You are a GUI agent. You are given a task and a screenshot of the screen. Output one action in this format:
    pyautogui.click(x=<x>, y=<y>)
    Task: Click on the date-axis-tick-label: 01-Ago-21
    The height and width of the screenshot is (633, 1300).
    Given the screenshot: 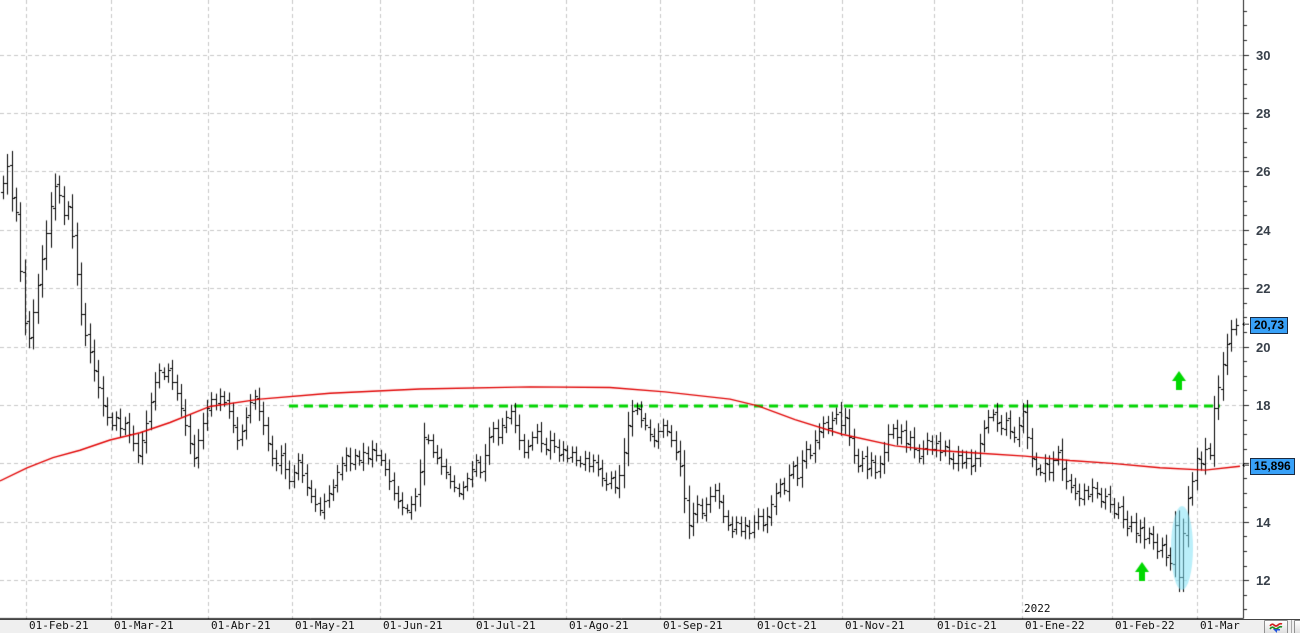 What is the action you would take?
    pyautogui.click(x=599, y=625)
    